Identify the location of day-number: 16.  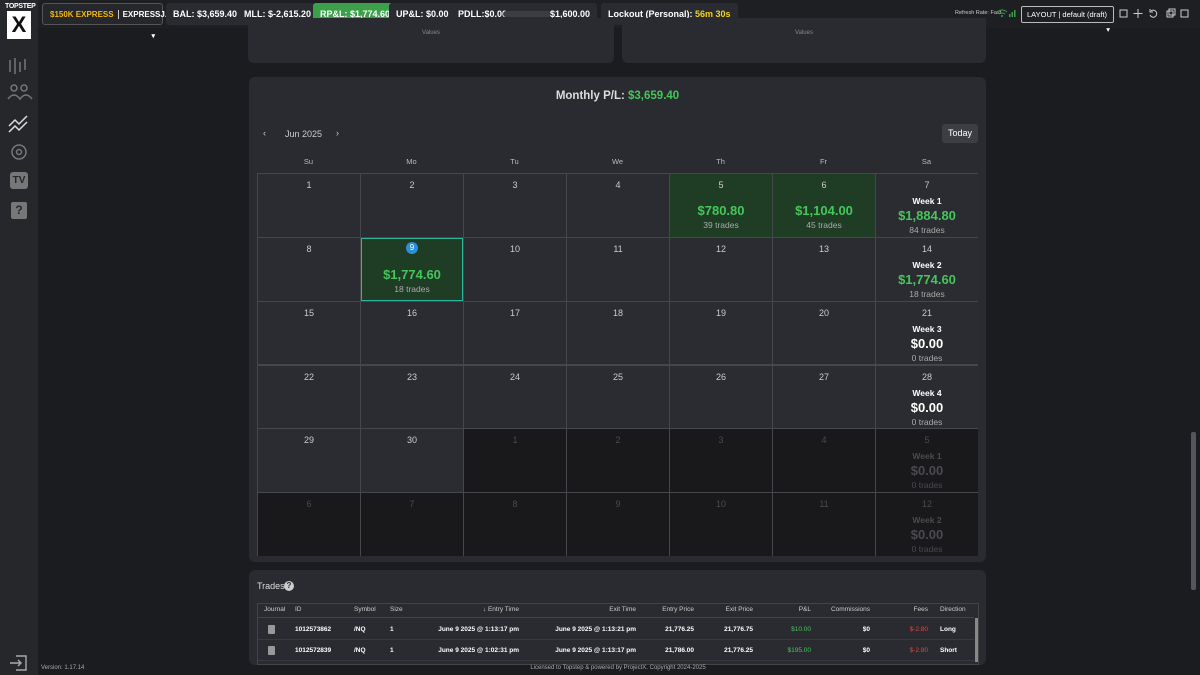
(411, 312).